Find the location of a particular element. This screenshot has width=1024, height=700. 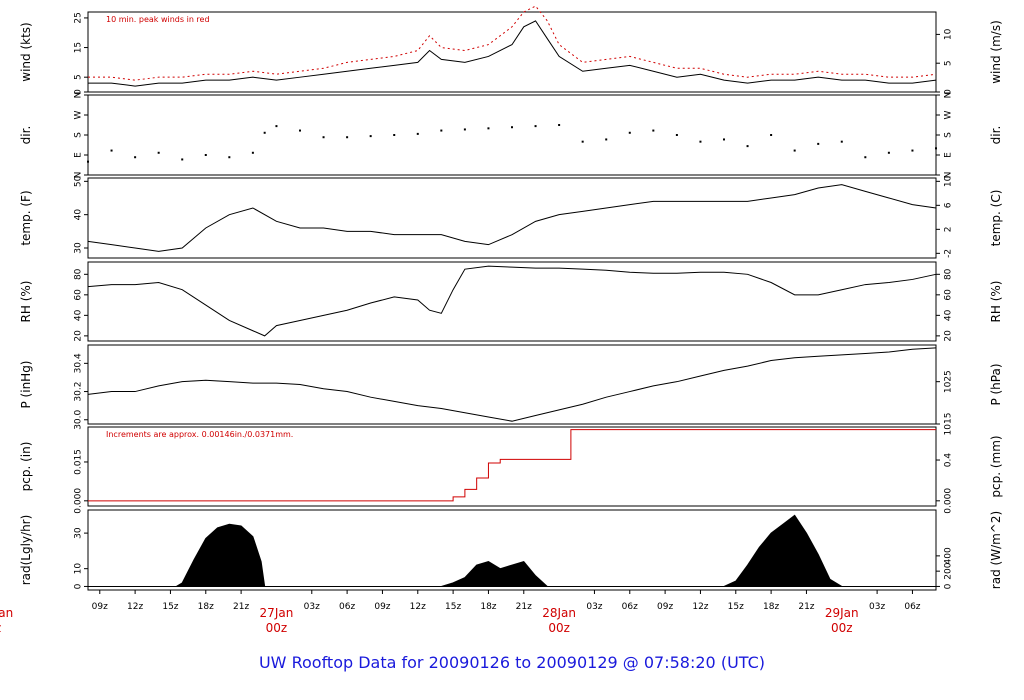

left-tick-label: 60 is located at coordinates (79, 295).